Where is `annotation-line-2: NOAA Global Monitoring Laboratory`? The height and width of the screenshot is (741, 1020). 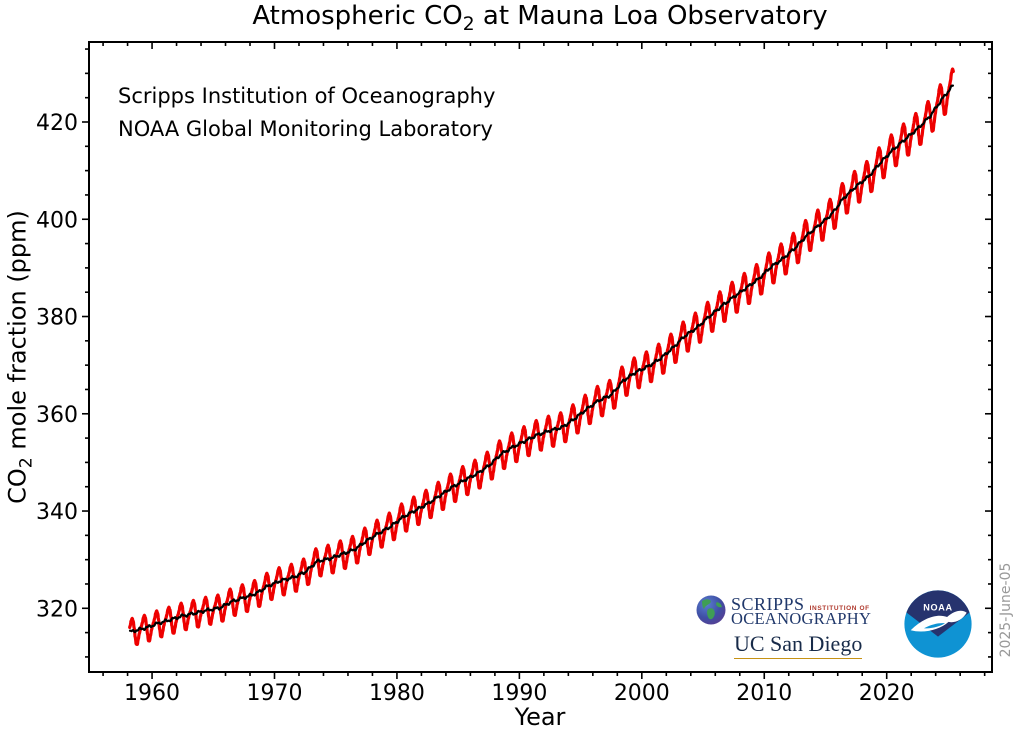
annotation-line-2: NOAA Global Monitoring Laboratory is located at coordinates (305, 129).